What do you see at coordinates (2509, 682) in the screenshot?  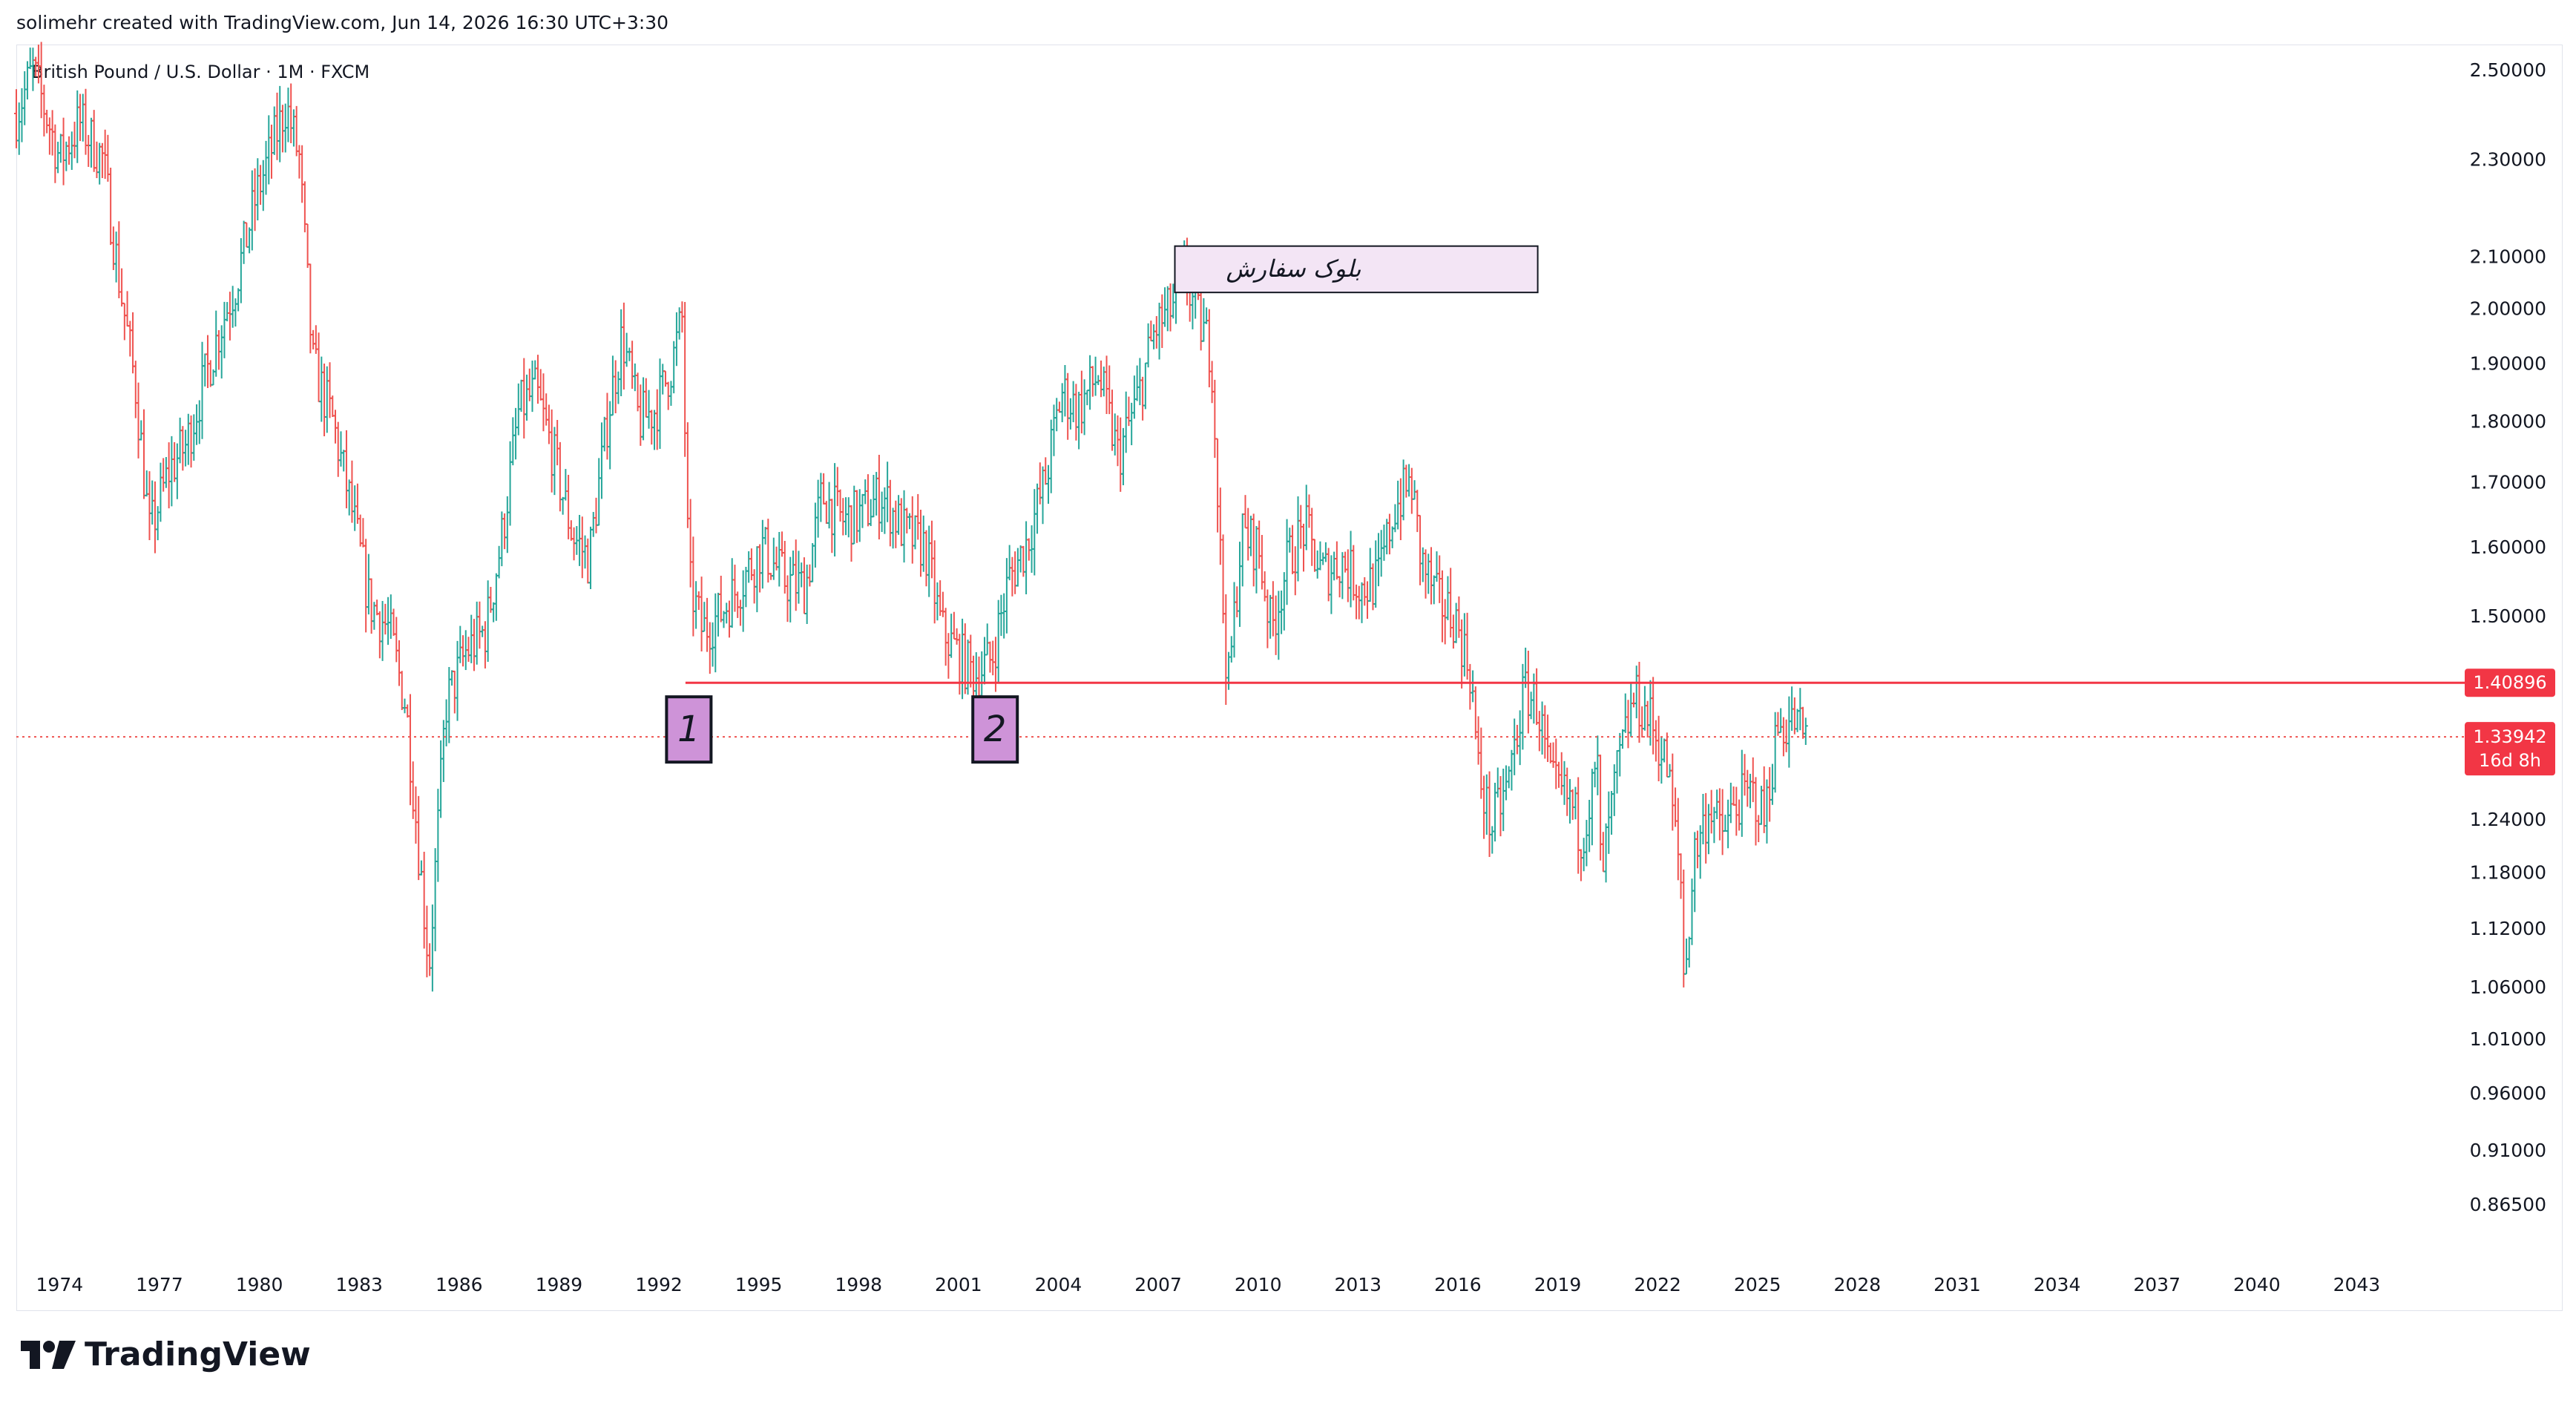 I see `level-price-label: 1.40896` at bounding box center [2509, 682].